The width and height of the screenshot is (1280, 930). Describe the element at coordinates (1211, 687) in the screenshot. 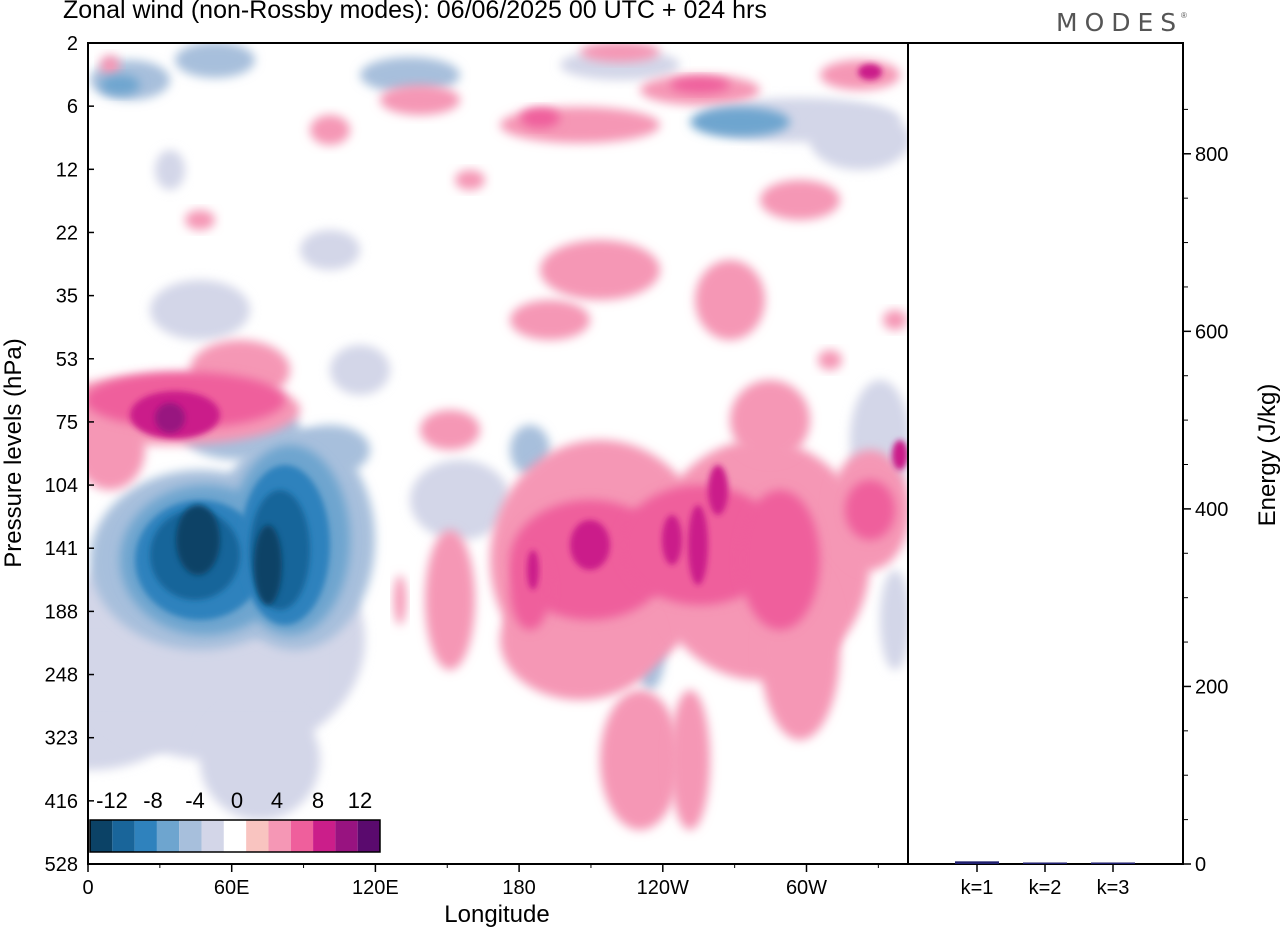

I see `energy-tick-label: 200` at that location.